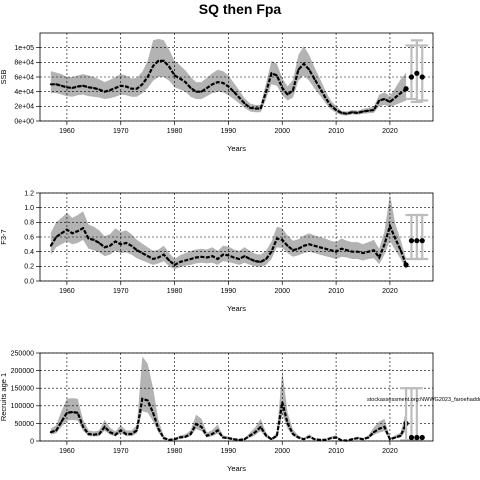 This screenshot has height=480, width=480. Describe the element at coordinates (4, 236) in the screenshot. I see `y-axis-title: F3-7` at that location.